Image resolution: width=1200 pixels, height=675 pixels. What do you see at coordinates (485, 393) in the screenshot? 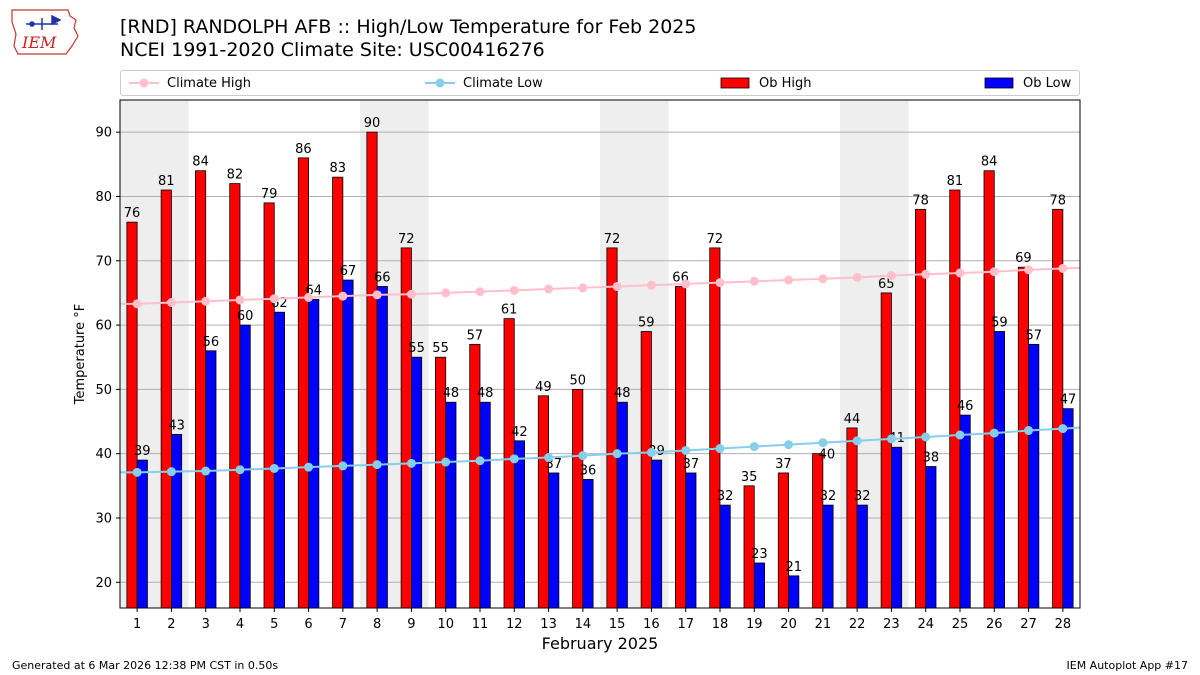
I see `label-ob-low-day-11: 48` at bounding box center [485, 393].